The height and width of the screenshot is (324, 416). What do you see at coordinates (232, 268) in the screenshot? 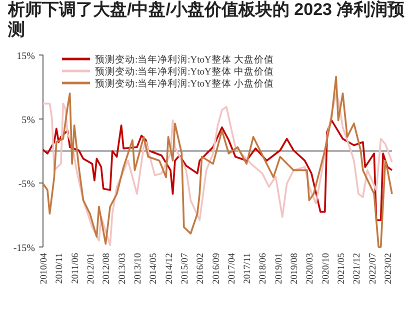
I see `x-tick-label: 2017/04` at bounding box center [232, 268].